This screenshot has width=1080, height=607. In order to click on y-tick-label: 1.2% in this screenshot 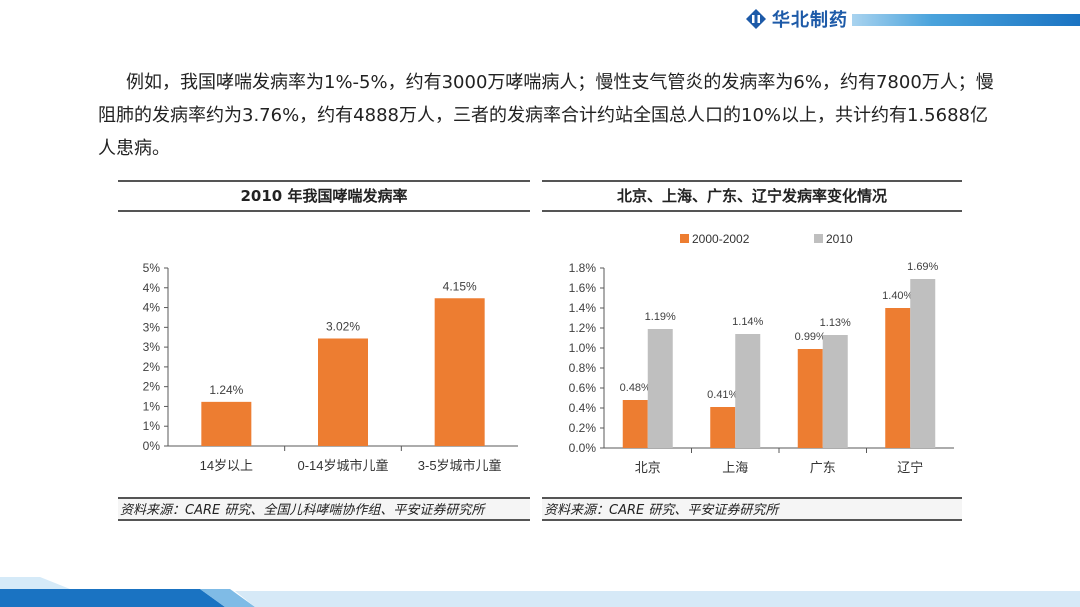, I will do `click(583, 328)`.